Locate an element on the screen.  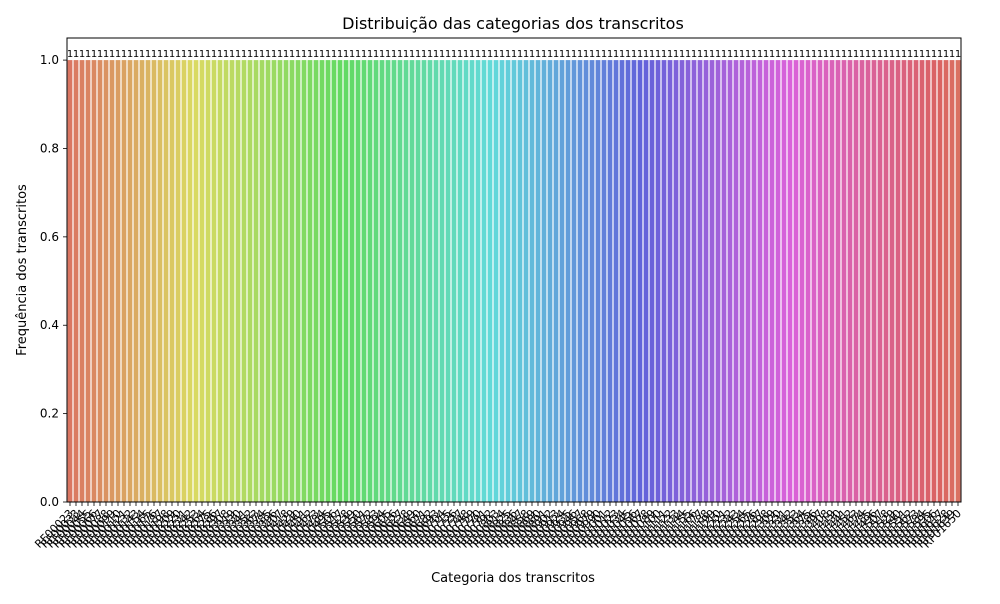
y-axis-label: Frequência dos transcritos is located at coordinates (22, 270).